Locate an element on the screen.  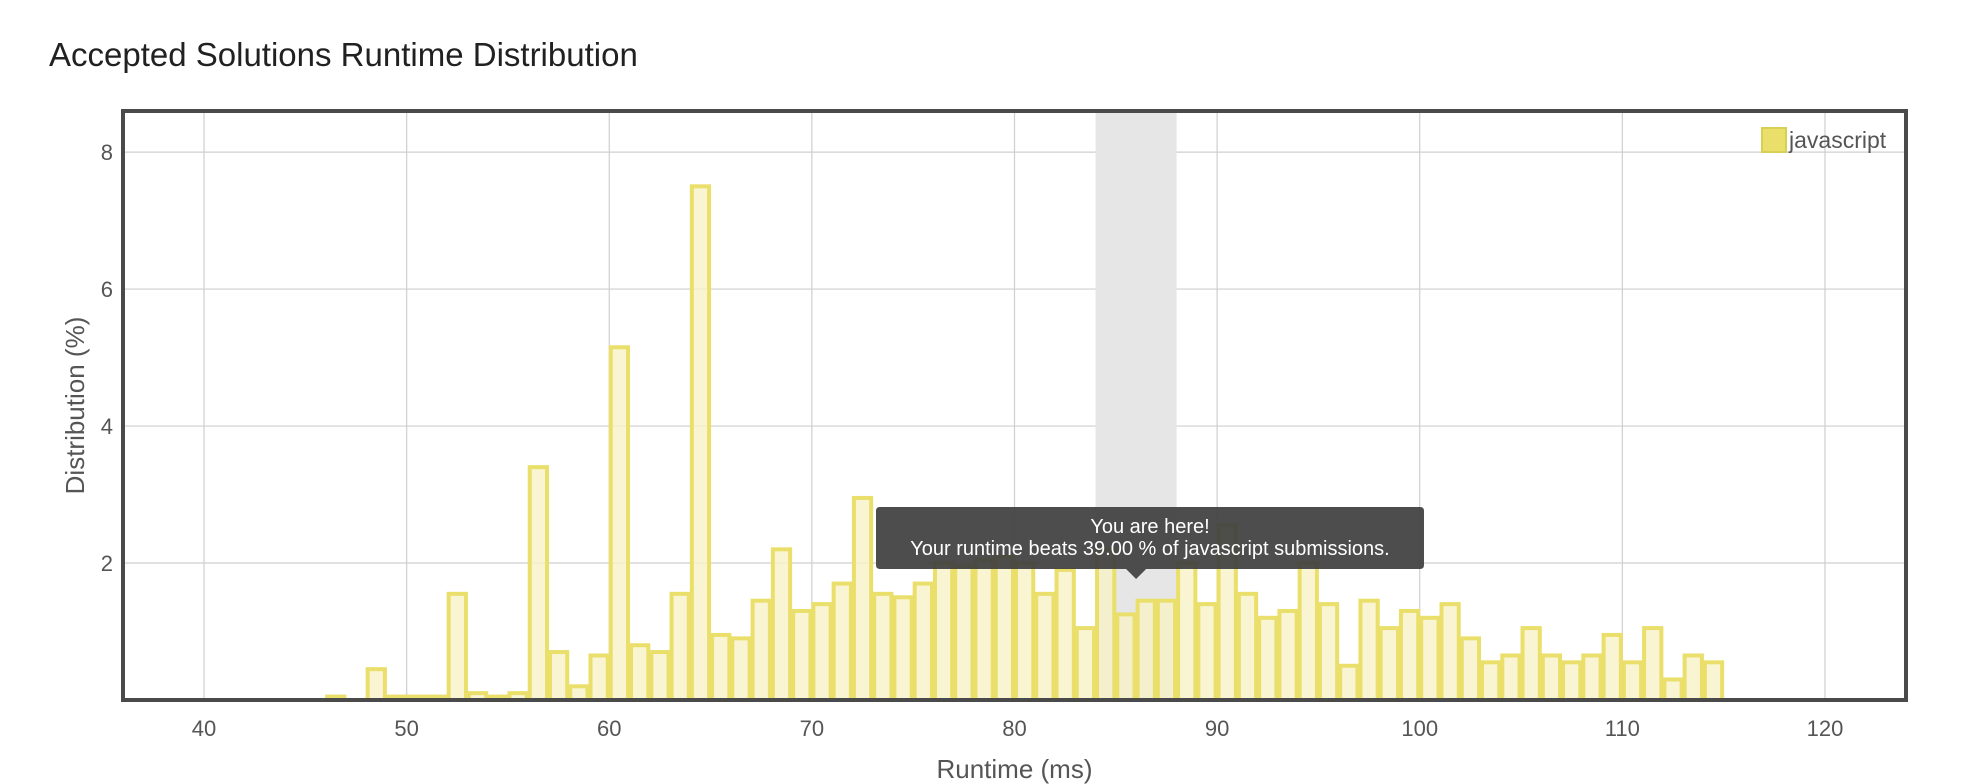
legend-label-javascript: javascript is located at coordinates (1837, 140).